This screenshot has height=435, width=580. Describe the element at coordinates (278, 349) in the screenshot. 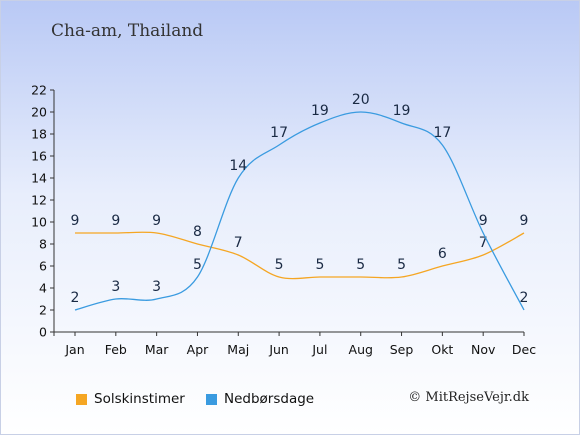

I see `x-tick-label-Jun: Jun` at that location.